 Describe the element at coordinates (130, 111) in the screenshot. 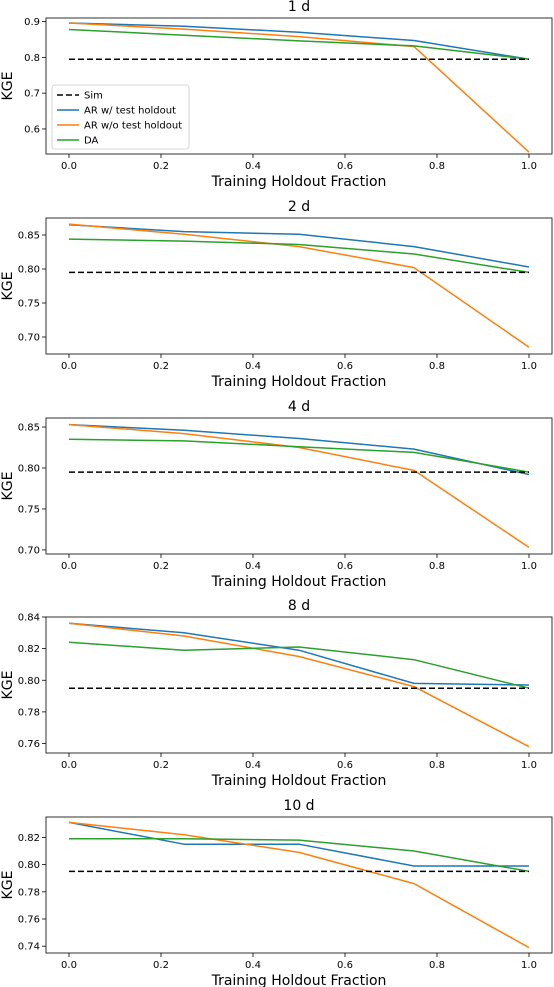

I see `legend-entry: AR w/ test holdout` at that location.